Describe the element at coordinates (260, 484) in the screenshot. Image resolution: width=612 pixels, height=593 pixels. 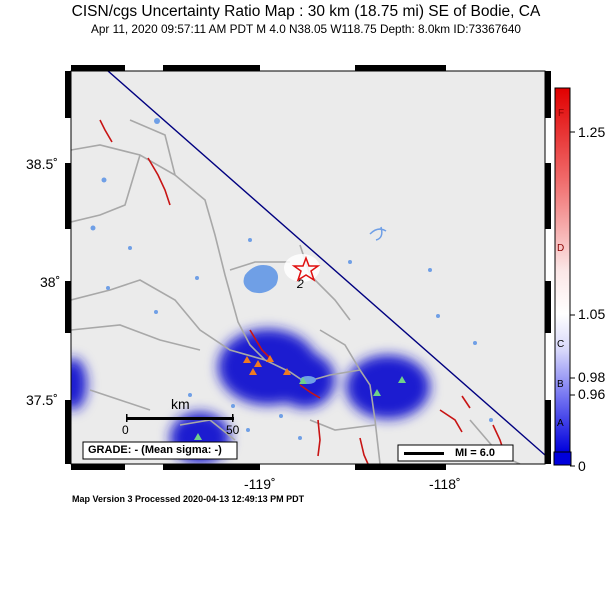
I see `lon-label-119: -119˚` at that location.